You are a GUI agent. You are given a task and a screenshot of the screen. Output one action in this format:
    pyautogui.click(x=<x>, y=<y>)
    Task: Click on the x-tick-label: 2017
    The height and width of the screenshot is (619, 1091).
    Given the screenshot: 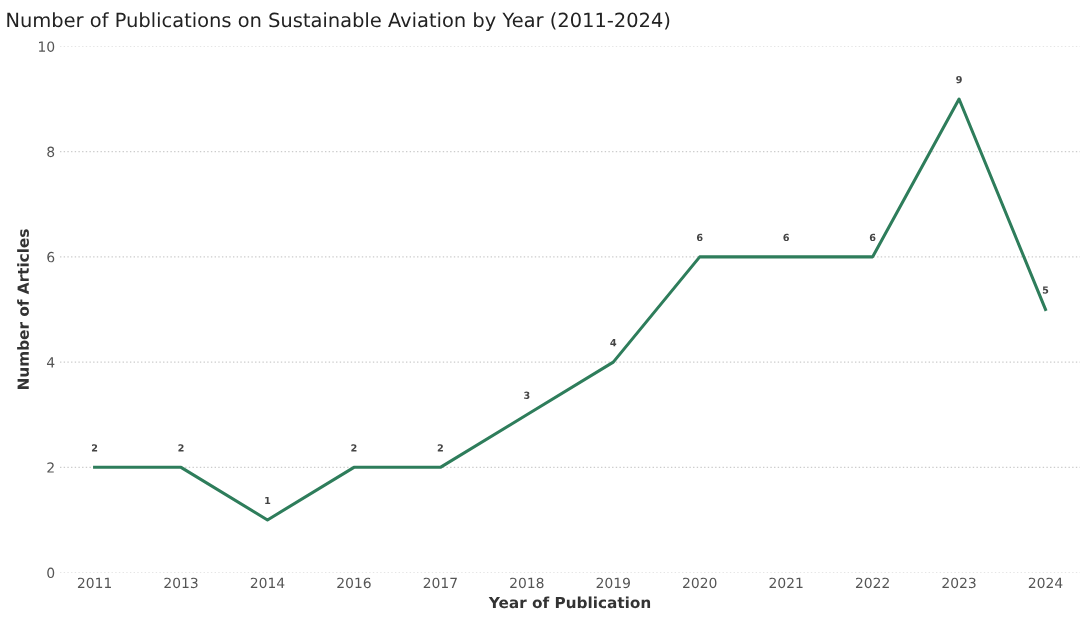 What is the action you would take?
    pyautogui.click(x=440, y=583)
    